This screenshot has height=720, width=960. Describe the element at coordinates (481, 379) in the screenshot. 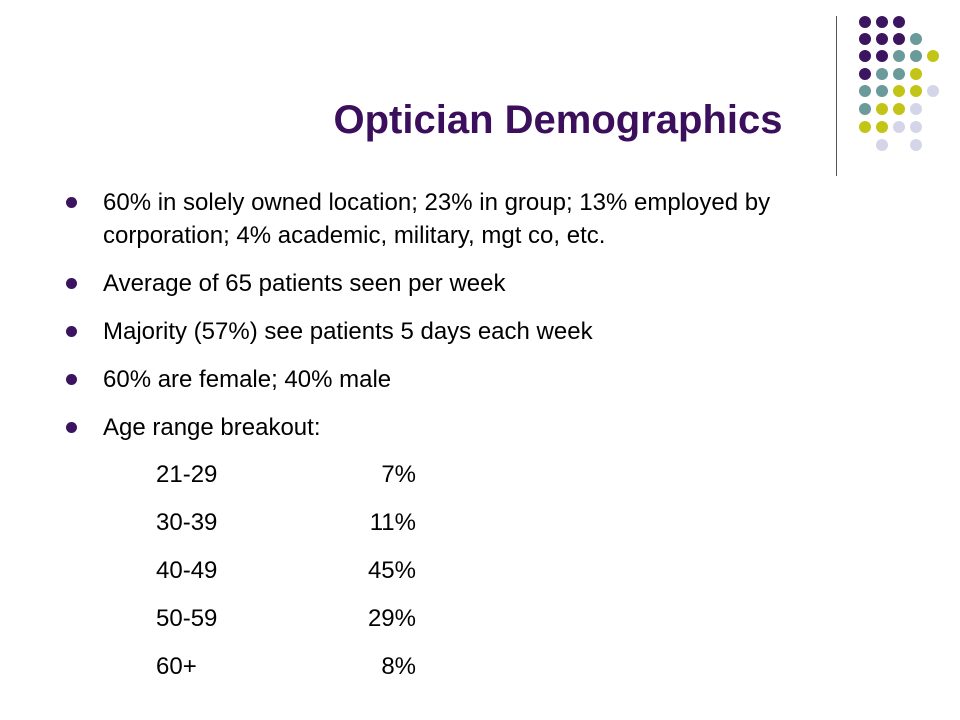

I see `bullet-item: 60% are female; 40% male` at that location.